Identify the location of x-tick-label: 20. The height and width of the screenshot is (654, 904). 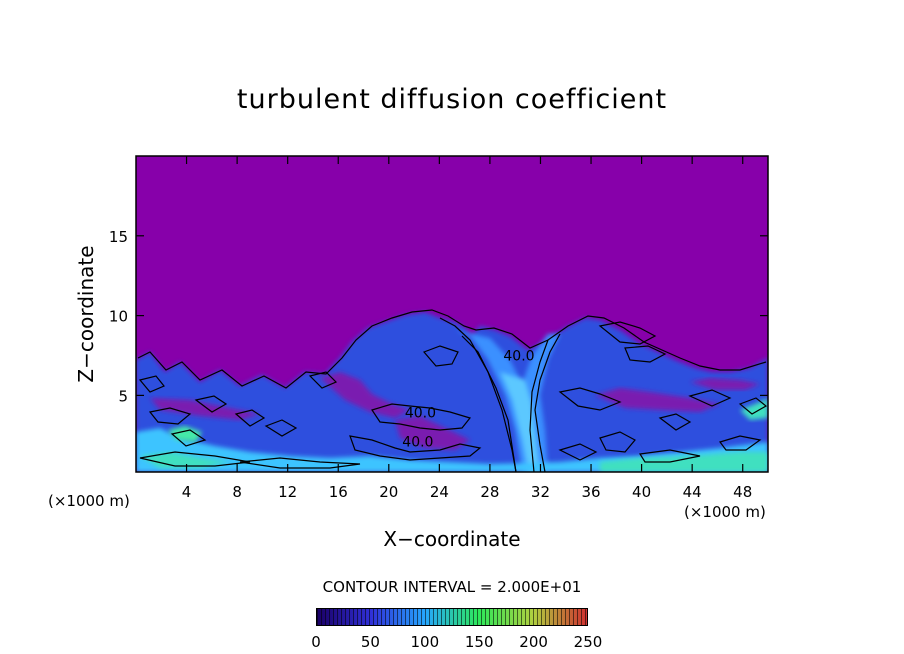
(388, 492).